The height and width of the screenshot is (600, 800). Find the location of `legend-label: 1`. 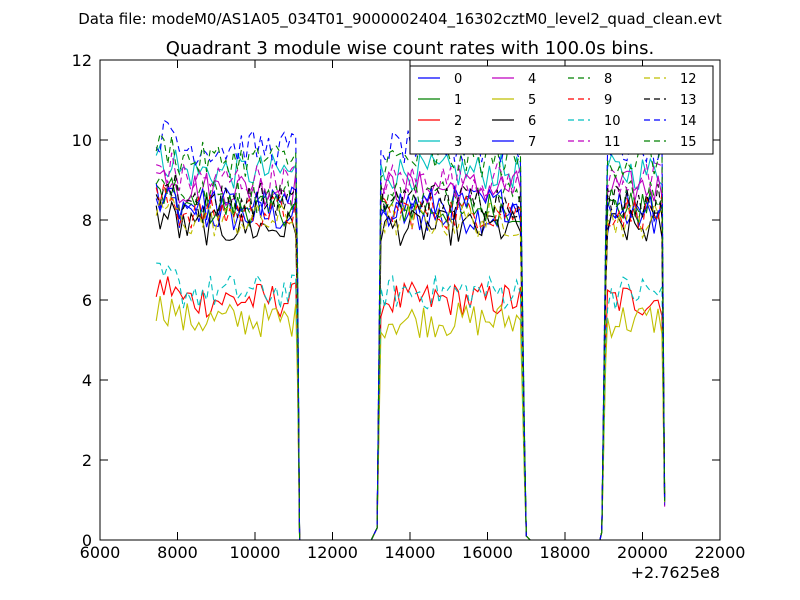

legend-label: 1 is located at coordinates (458, 100).